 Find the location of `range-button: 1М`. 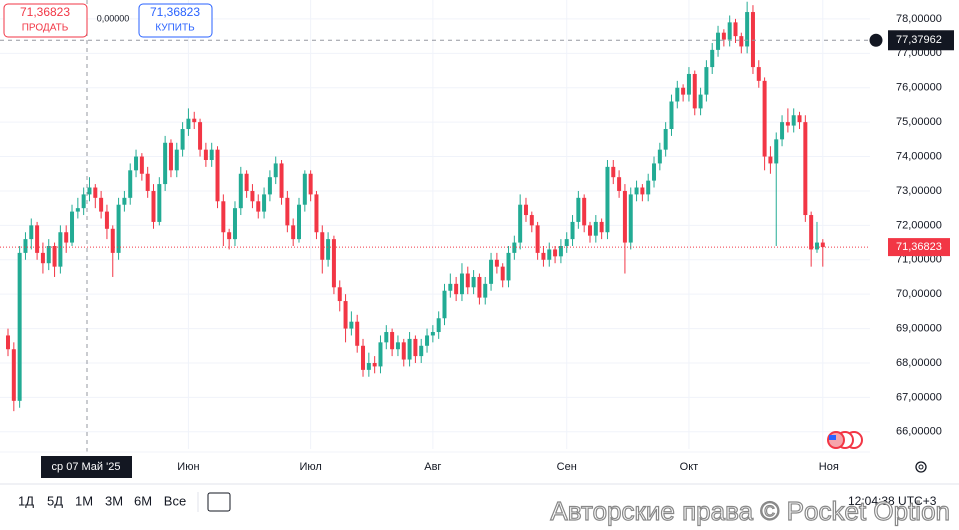

range-button: 1М is located at coordinates (84, 500).